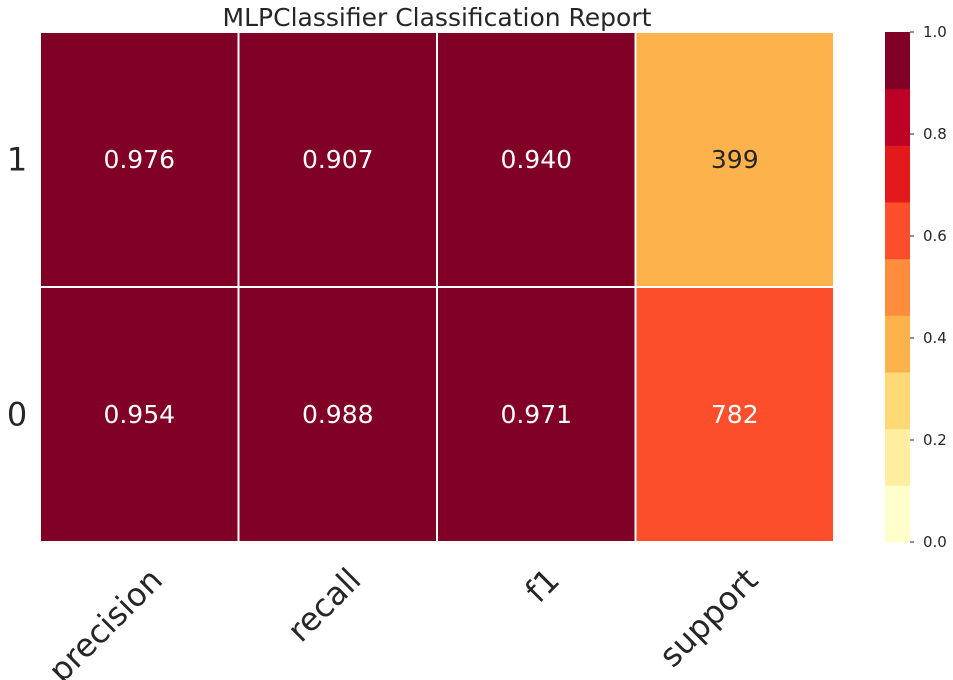 The width and height of the screenshot is (953, 680). I want to click on heatmap-cell-0-support, so click(734, 414).